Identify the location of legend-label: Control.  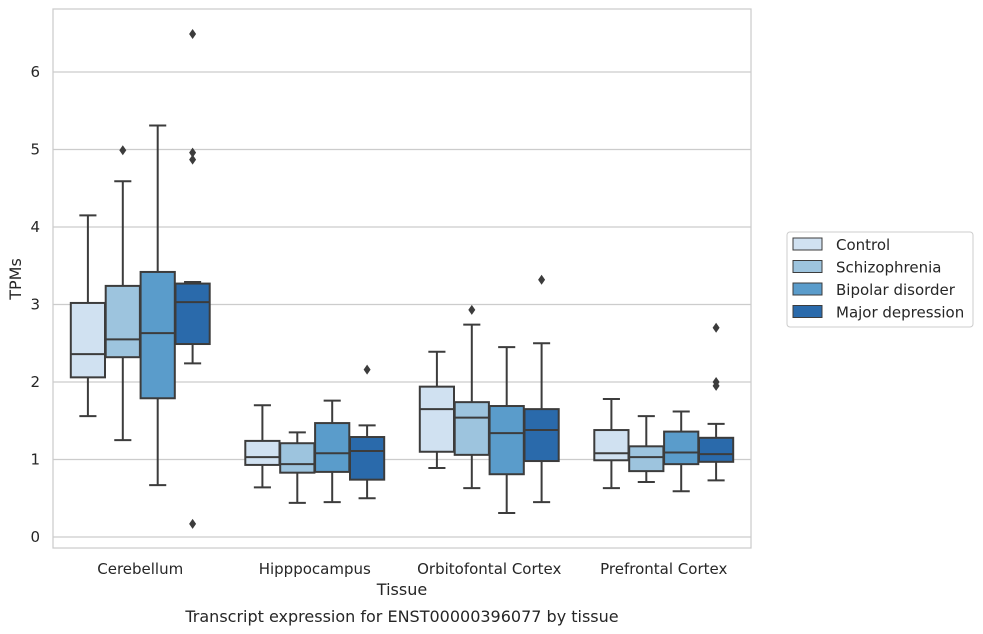
(863, 245).